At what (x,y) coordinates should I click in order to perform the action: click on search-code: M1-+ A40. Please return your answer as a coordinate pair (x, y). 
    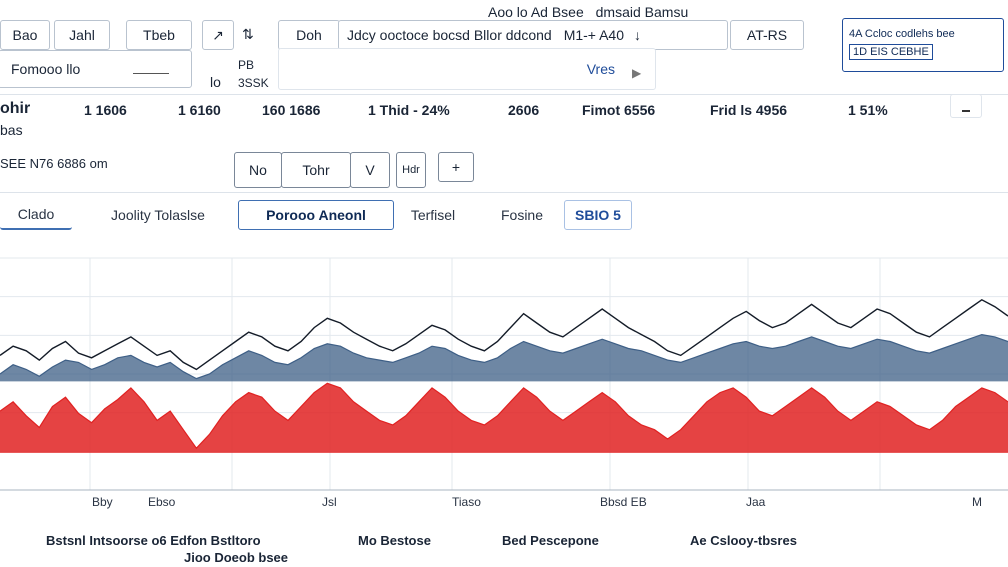
    Looking at the image, I should click on (594, 35).